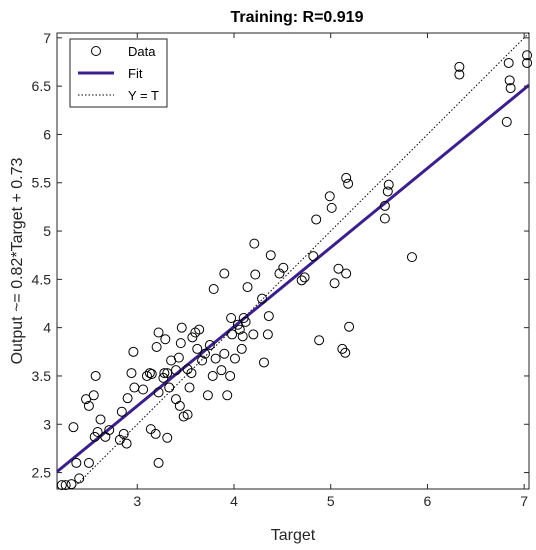  What do you see at coordinates (42, 376) in the screenshot?
I see `y-tick-label: 3.5` at bounding box center [42, 376].